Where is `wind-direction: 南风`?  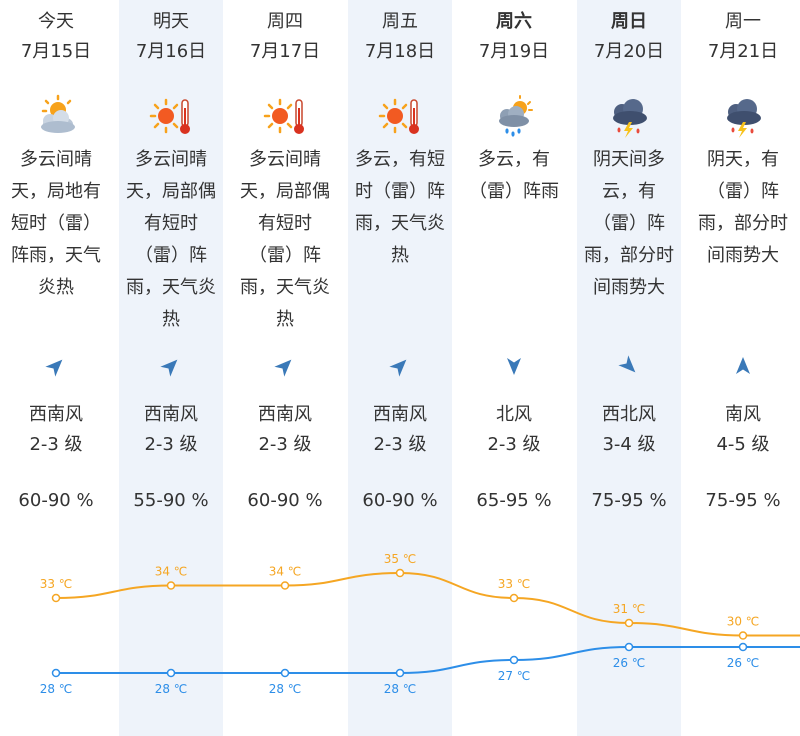
wind-direction: 南风 is located at coordinates (743, 414).